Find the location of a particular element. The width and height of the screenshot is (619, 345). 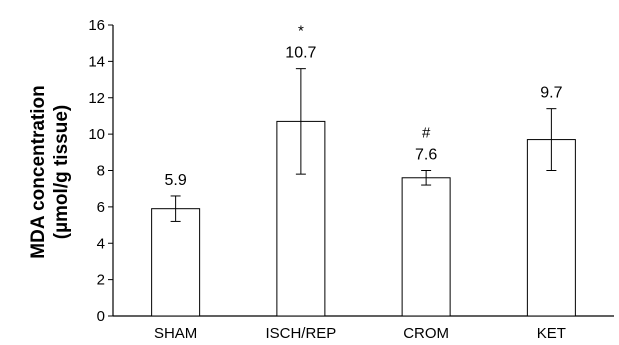

y-tick-label: 10 is located at coordinates (96, 134).